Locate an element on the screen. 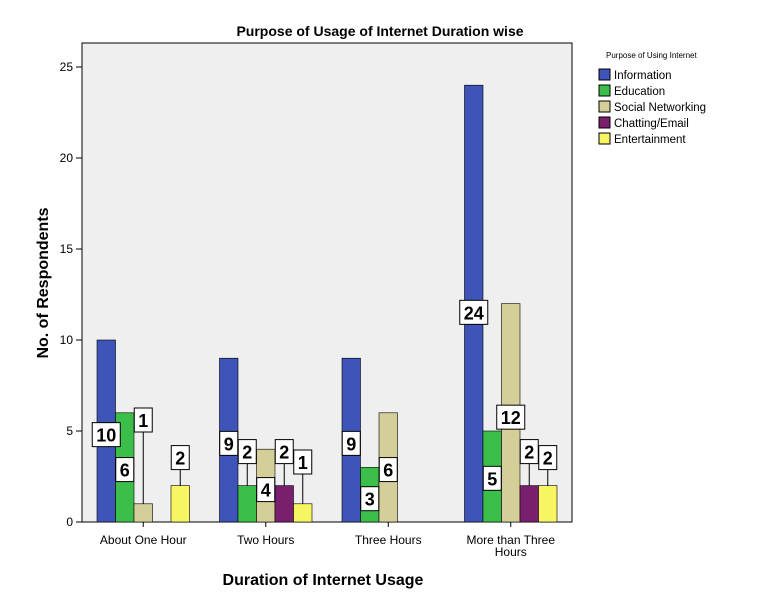 This screenshot has width=762, height=610. y-tick-label: 0 is located at coordinates (69, 522).